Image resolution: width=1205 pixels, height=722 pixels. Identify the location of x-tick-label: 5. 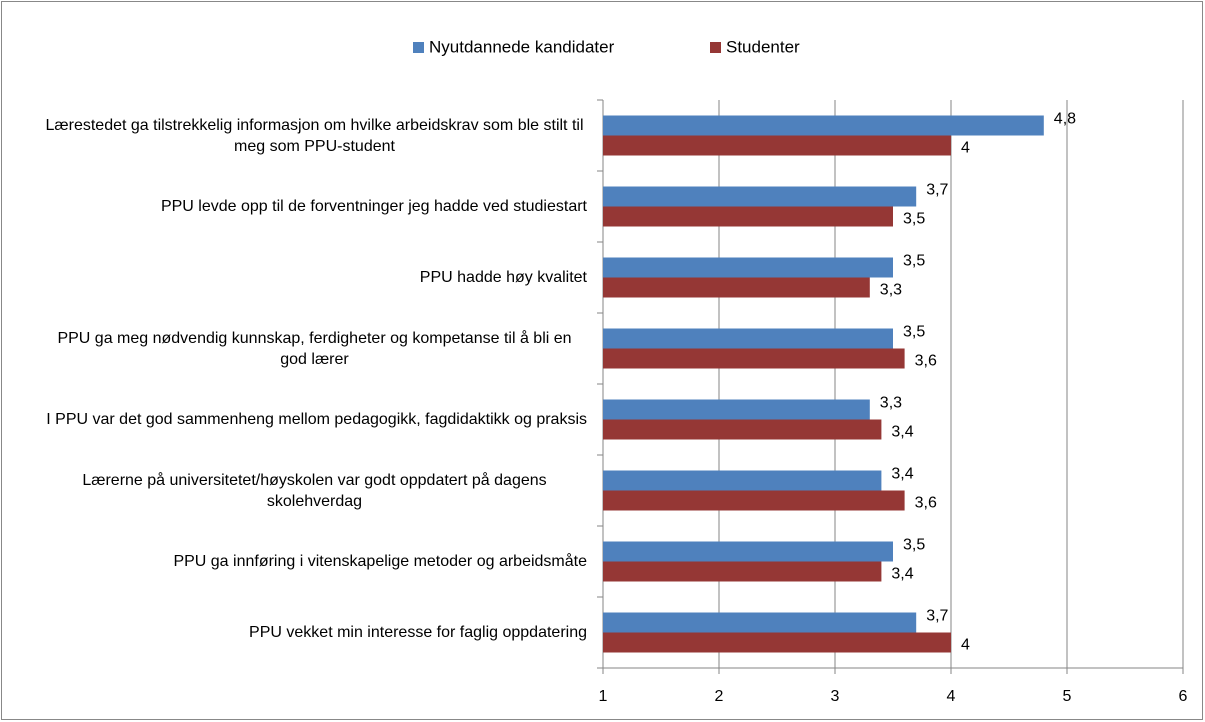
(1067, 696).